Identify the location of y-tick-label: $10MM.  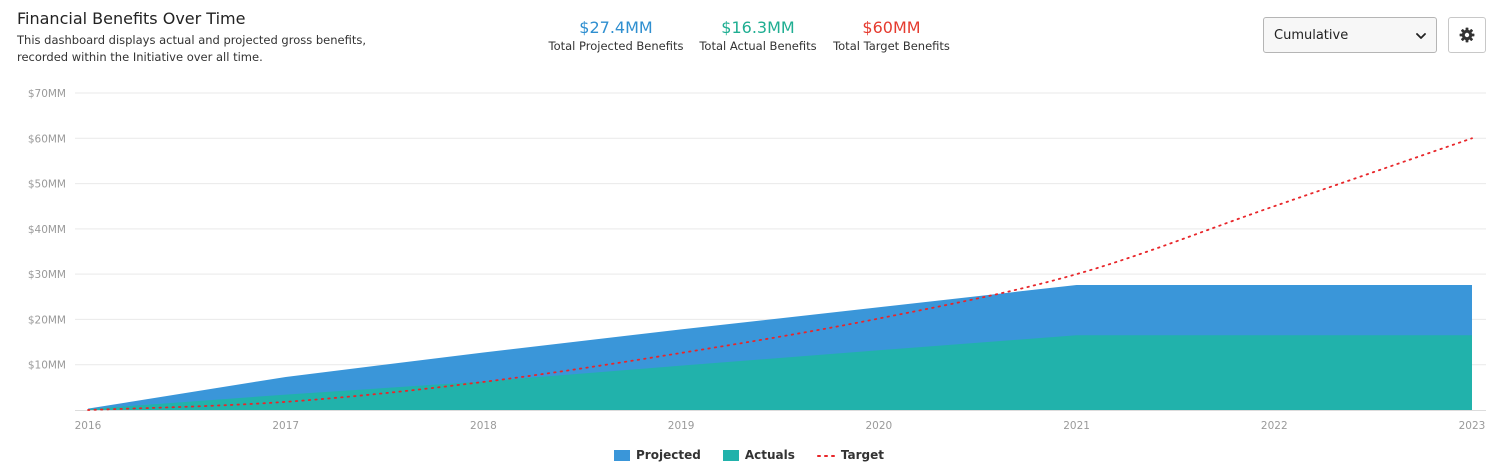
(47, 366).